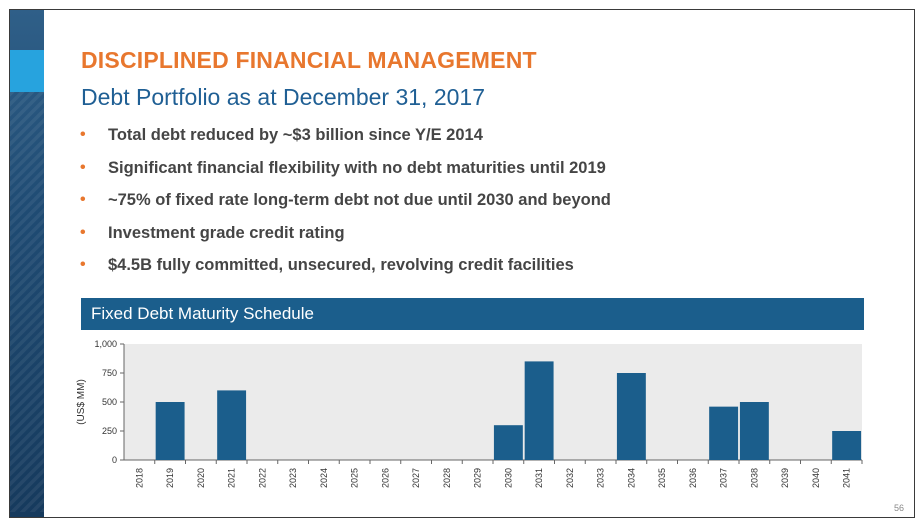  What do you see at coordinates (539, 410) in the screenshot?
I see `bar-2031` at bounding box center [539, 410].